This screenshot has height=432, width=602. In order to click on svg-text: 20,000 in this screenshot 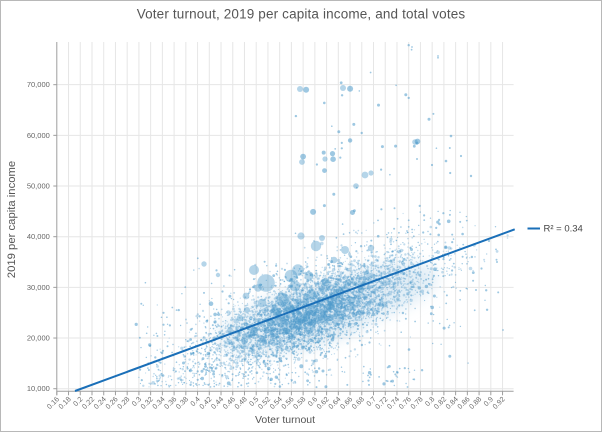, I will do `click(38, 338)`.